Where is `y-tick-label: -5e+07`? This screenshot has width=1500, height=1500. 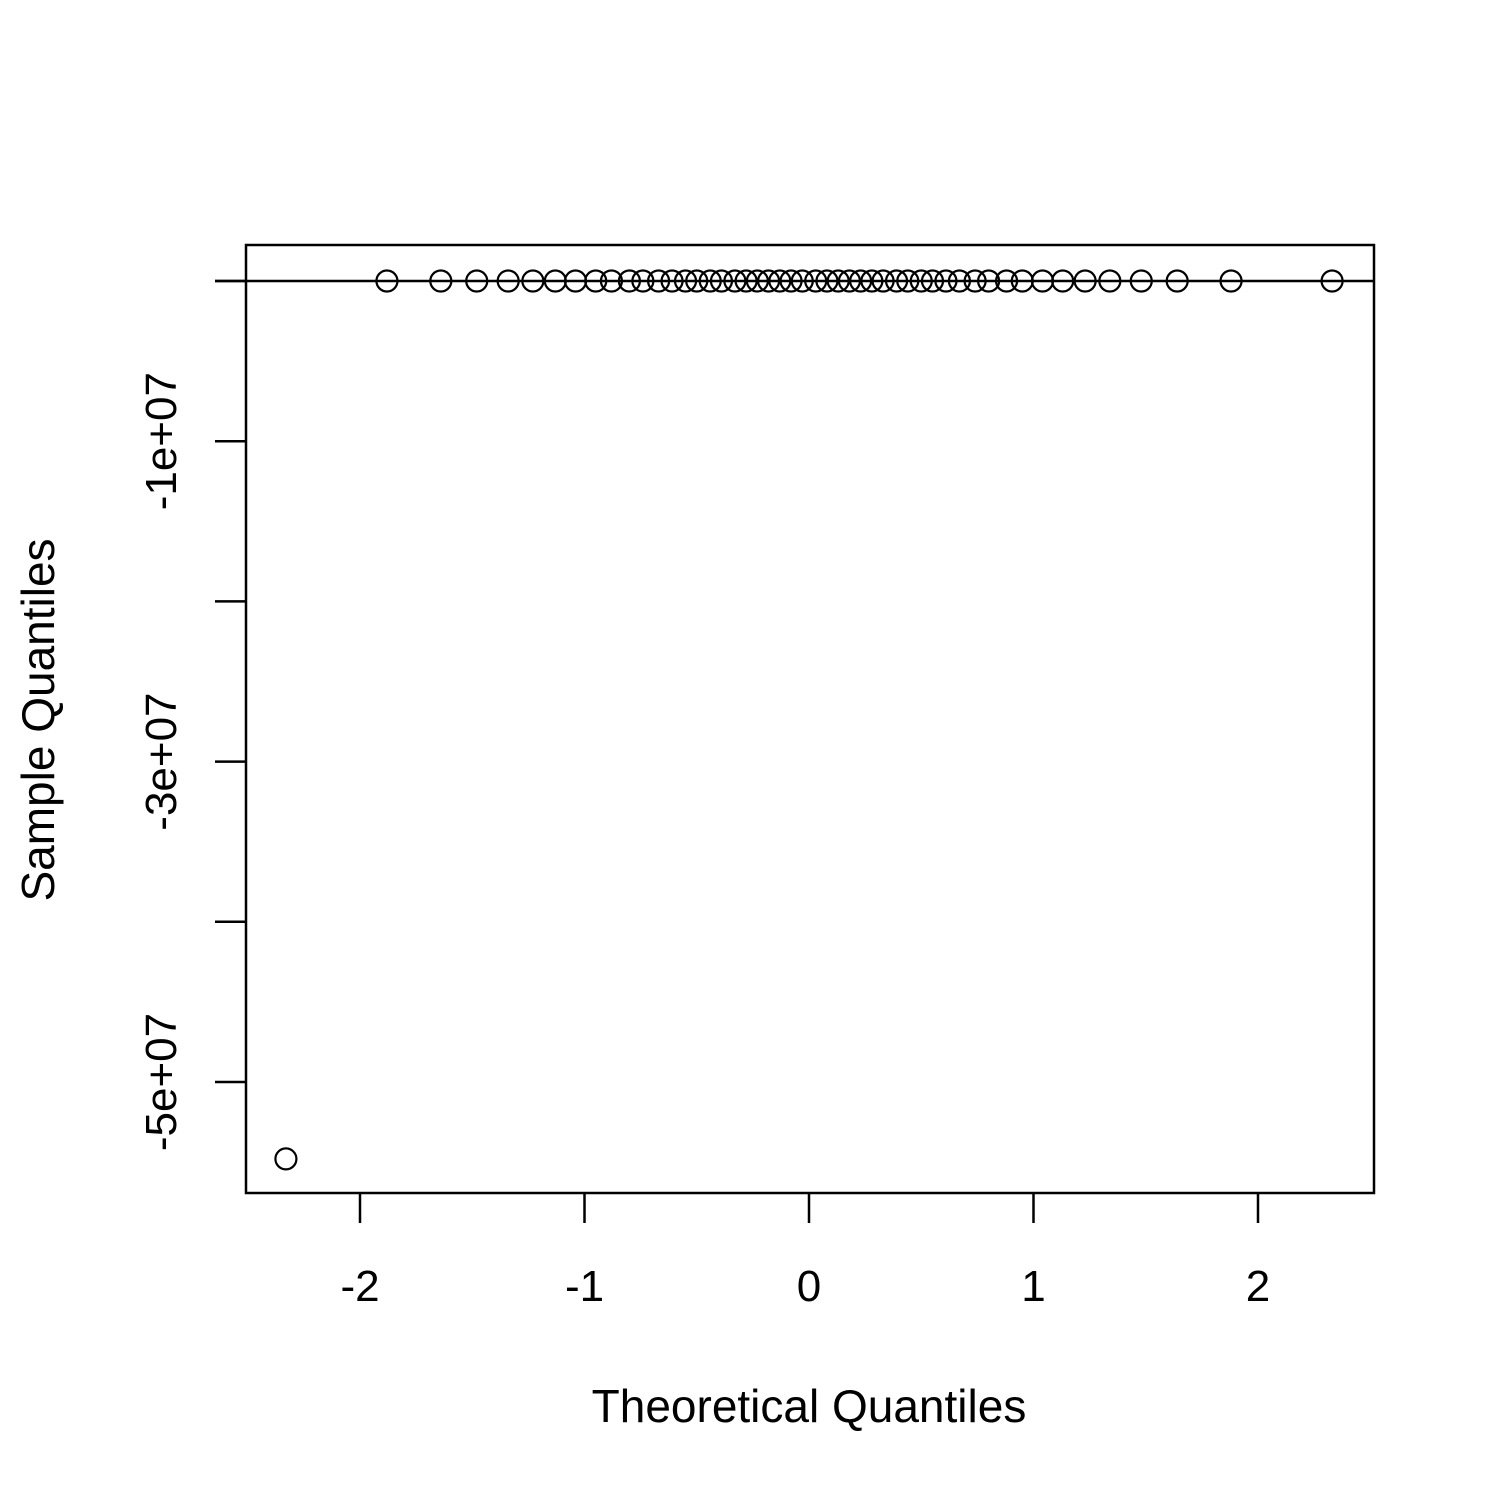 y-tick-label: -5e+07 is located at coordinates (161, 1082).